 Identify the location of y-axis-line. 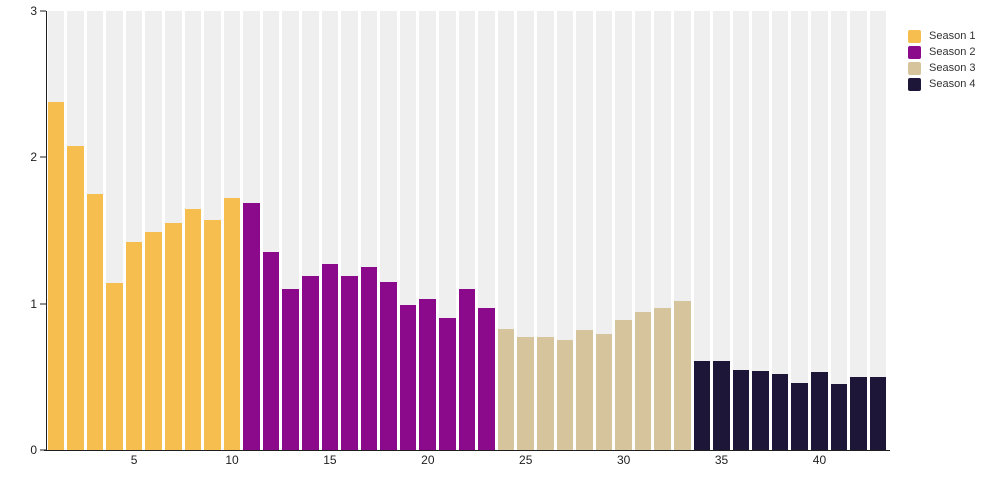
(46, 231).